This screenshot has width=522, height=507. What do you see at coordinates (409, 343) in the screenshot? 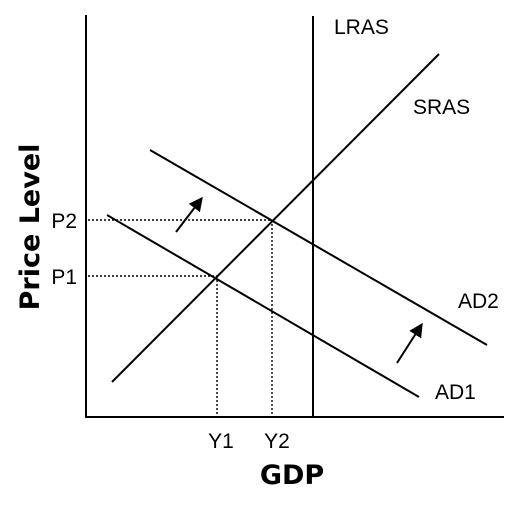
I see `shift-arrow-lower` at bounding box center [409, 343].